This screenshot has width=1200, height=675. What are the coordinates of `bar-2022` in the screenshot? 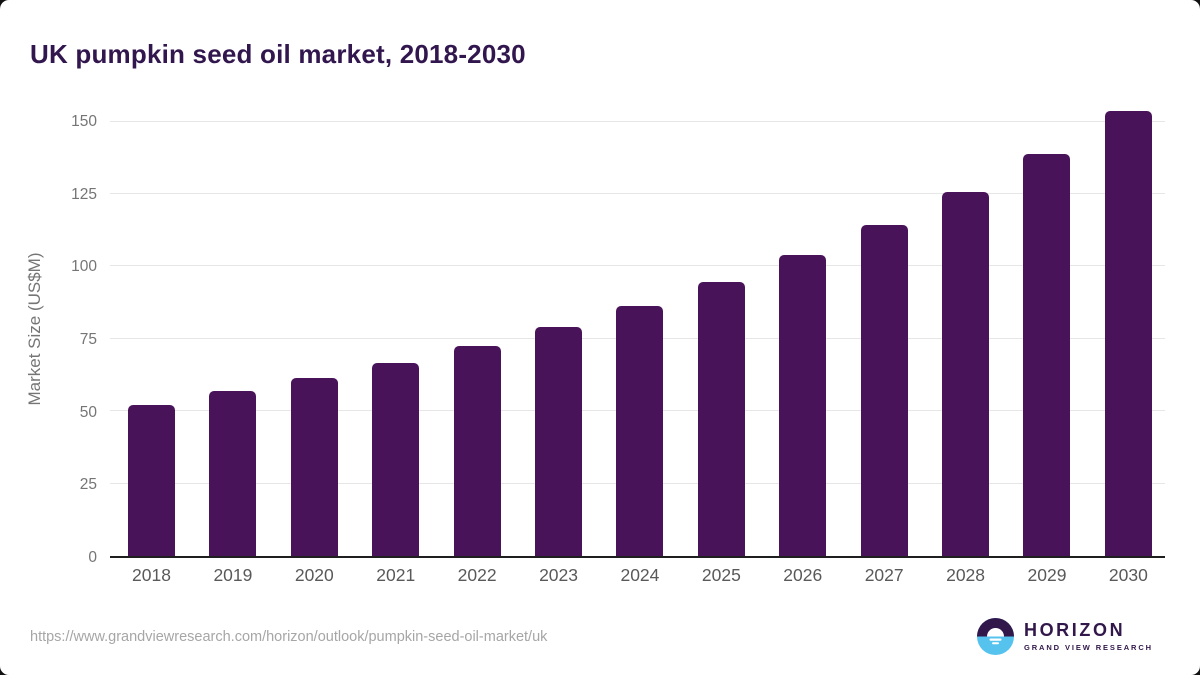 It's located at (477, 450).